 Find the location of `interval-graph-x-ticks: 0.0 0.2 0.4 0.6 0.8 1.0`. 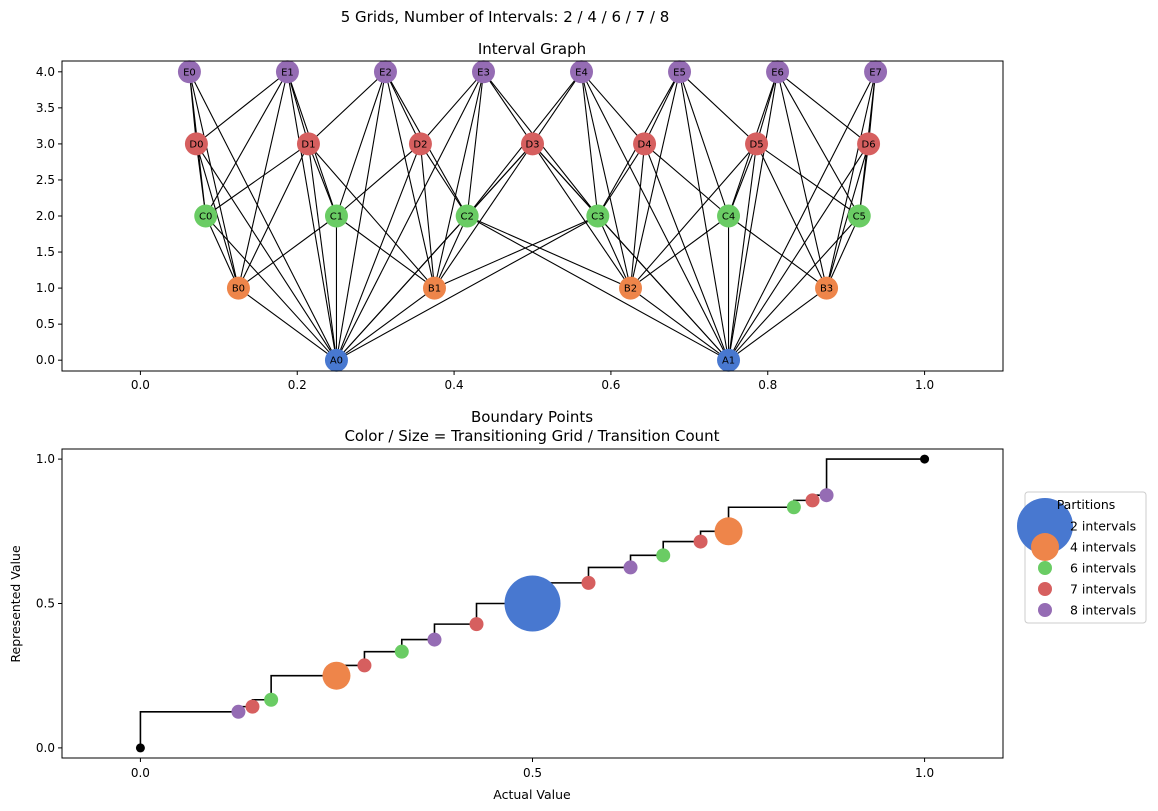

interval-graph-x-ticks: 0.0 0.2 0.4 0.6 0.8 1.0 is located at coordinates (532, 381).